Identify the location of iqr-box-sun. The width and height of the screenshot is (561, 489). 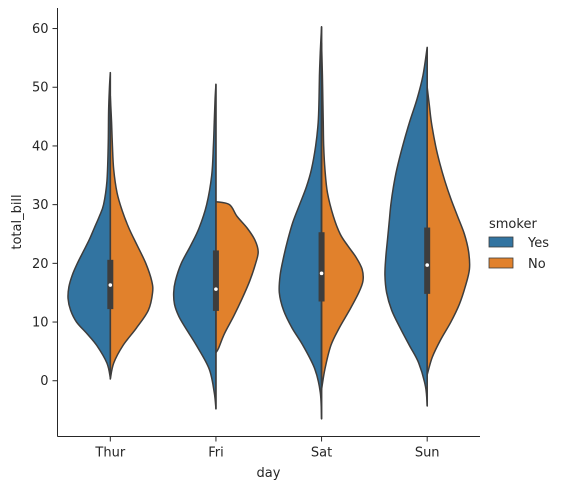
(427, 260).